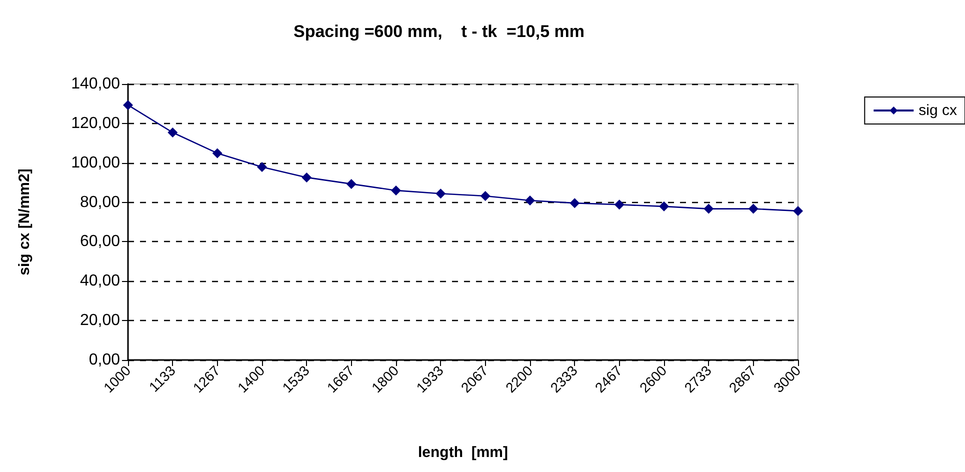 The image size is (965, 472). What do you see at coordinates (439, 31) in the screenshot?
I see `chart-title: Spacing =600 mm, t - tk =10,5 mm` at bounding box center [439, 31].